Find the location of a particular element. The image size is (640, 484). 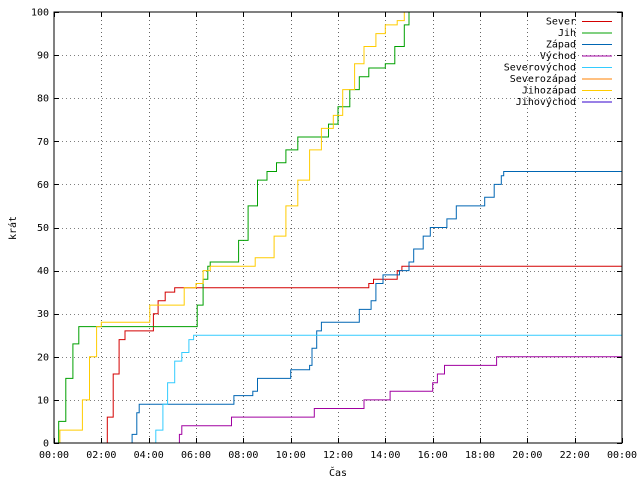

y-tick-label: 90 is located at coordinates (43, 56).